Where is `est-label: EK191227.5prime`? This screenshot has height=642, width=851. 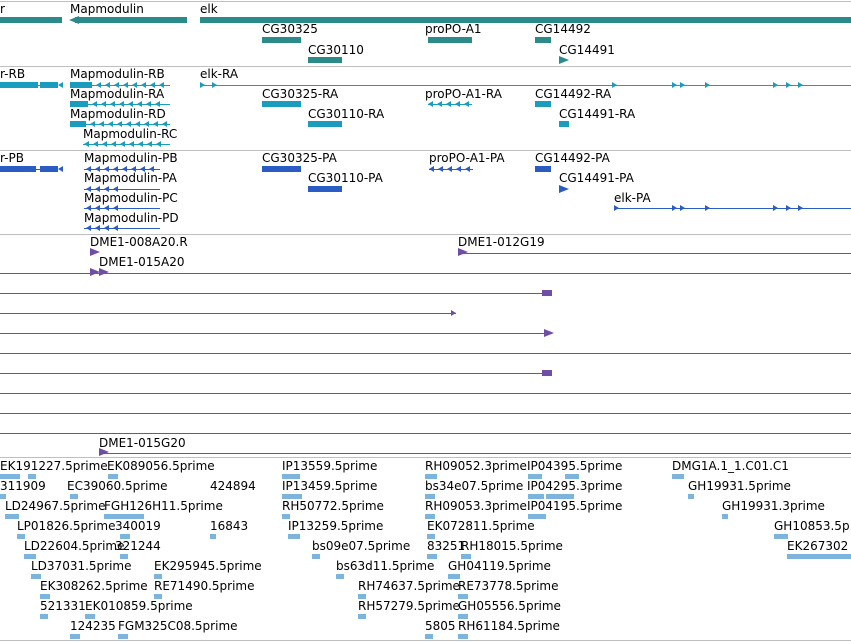 est-label: EK191227.5prime is located at coordinates (54, 466).